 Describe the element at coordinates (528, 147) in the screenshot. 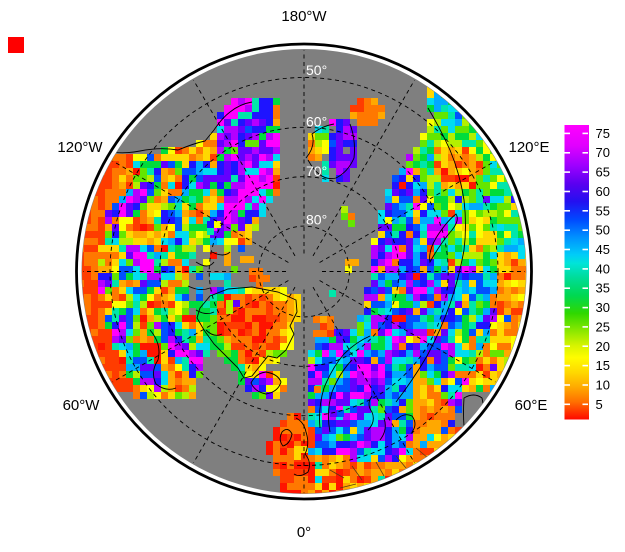

I see `svg-text: 120°E` at that location.